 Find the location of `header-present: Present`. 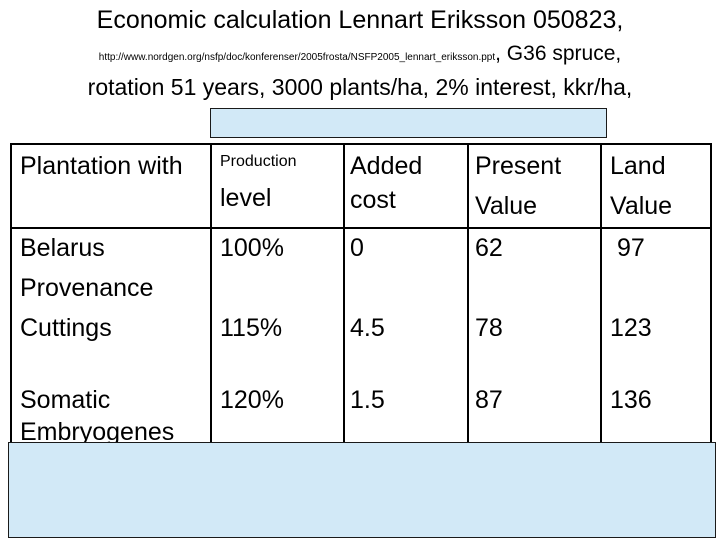

header-present: Present is located at coordinates (518, 166).